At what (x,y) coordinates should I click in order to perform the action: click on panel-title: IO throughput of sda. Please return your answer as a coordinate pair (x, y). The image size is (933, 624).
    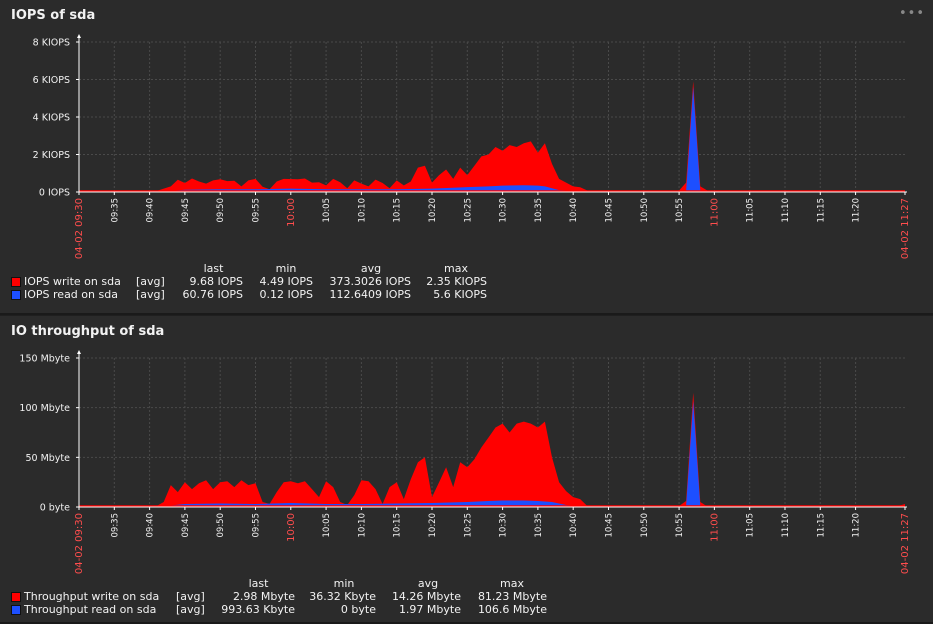
    Looking at the image, I should click on (88, 331).